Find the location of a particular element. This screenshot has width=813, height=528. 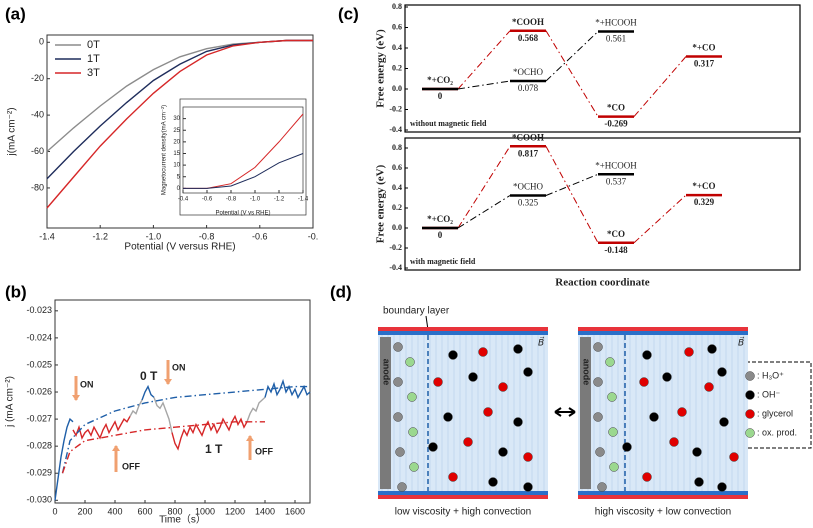

y-tick-label: 0.8 is located at coordinates (397, 147).